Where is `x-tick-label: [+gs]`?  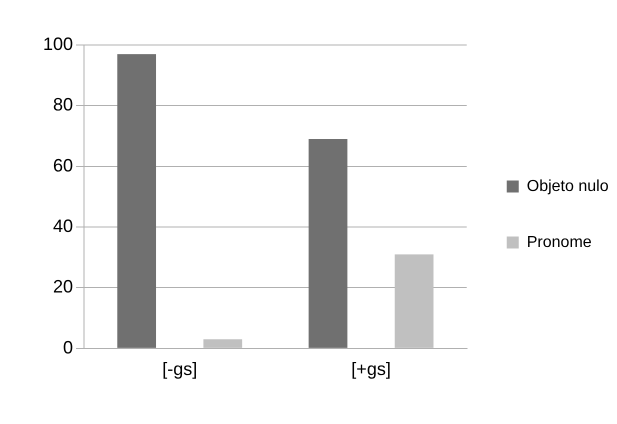 x-tick-label: [+gs] is located at coordinates (371, 369).